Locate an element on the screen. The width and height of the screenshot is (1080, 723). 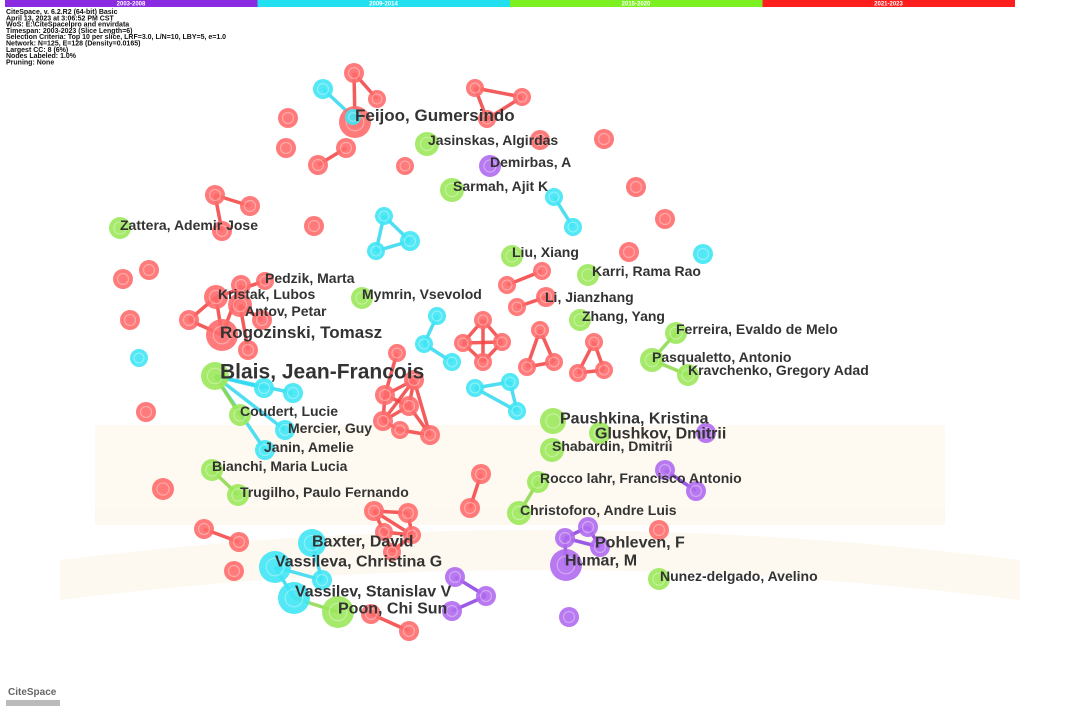
logo: CiteSpace is located at coordinates (33, 696).